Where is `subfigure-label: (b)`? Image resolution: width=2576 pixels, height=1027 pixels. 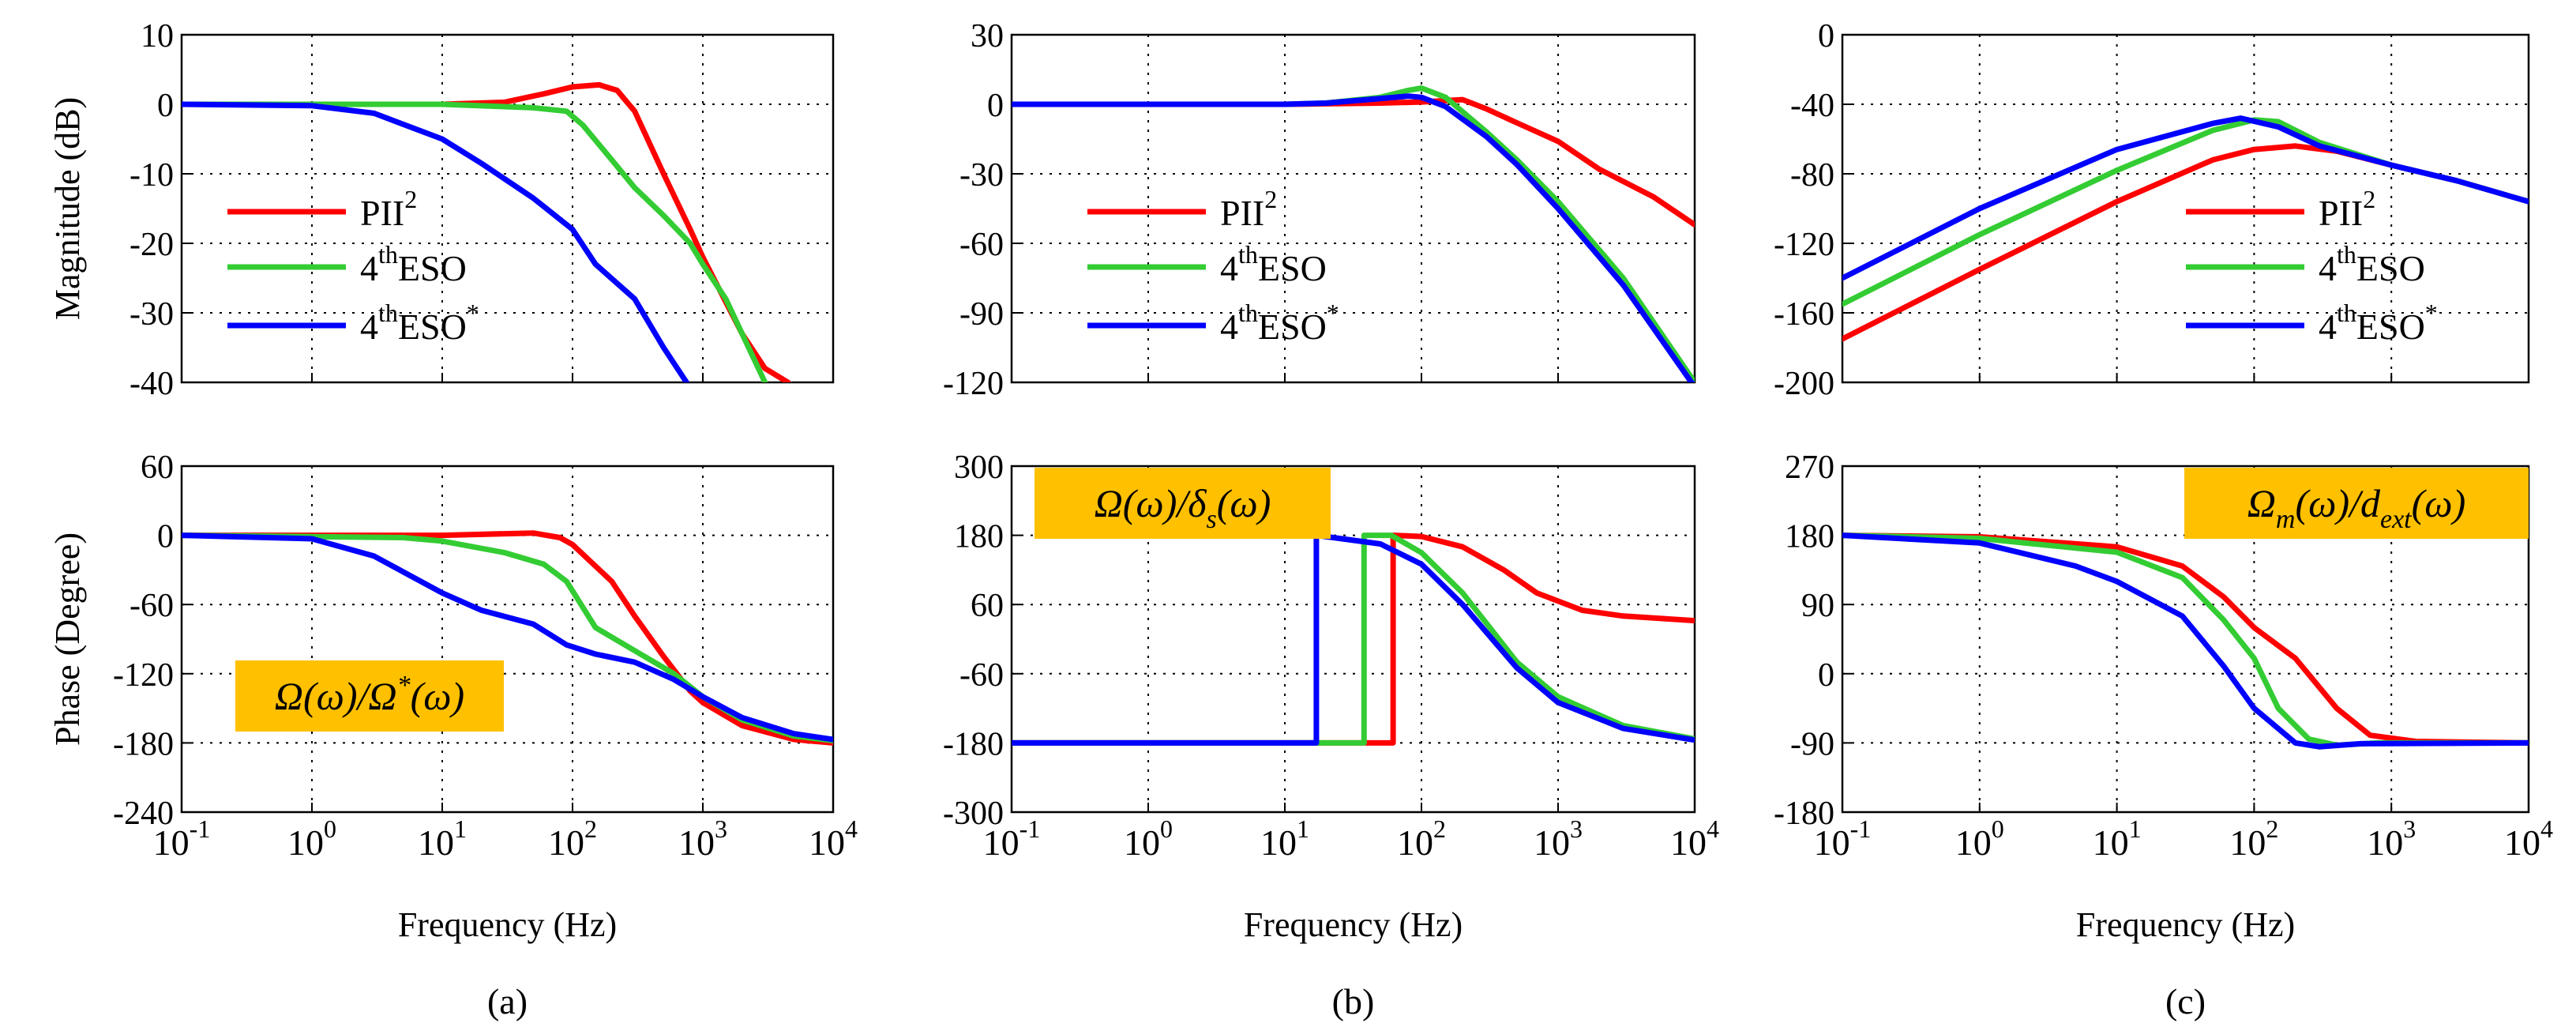 subfigure-label: (b) is located at coordinates (1353, 1001).